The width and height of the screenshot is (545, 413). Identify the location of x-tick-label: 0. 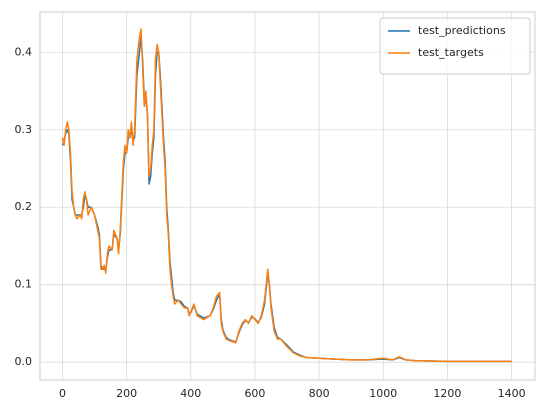
(62, 393).